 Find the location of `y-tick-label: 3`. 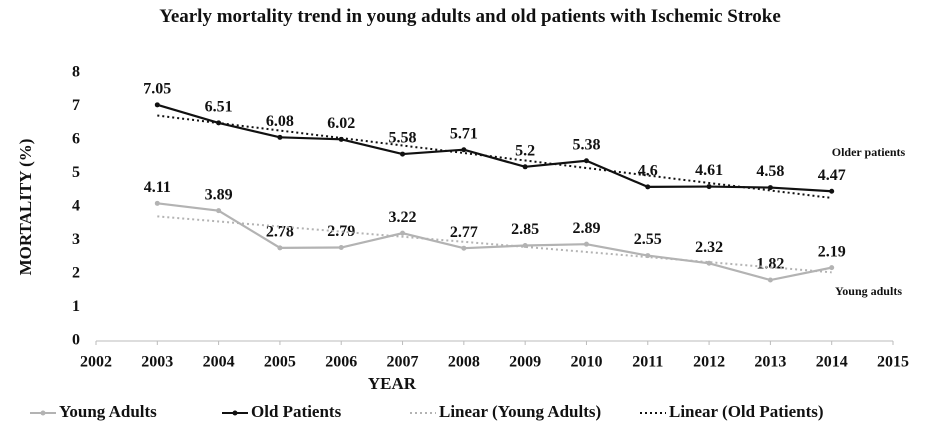

y-tick-label: 3 is located at coordinates (76, 239).